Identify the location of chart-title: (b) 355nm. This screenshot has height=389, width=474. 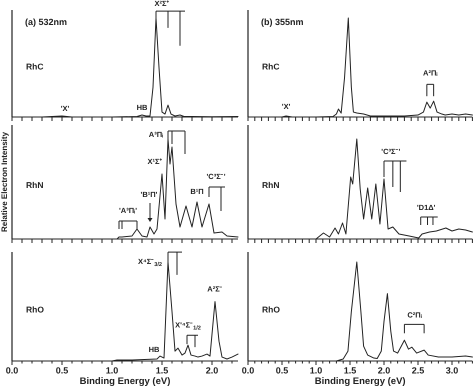
(282, 22).